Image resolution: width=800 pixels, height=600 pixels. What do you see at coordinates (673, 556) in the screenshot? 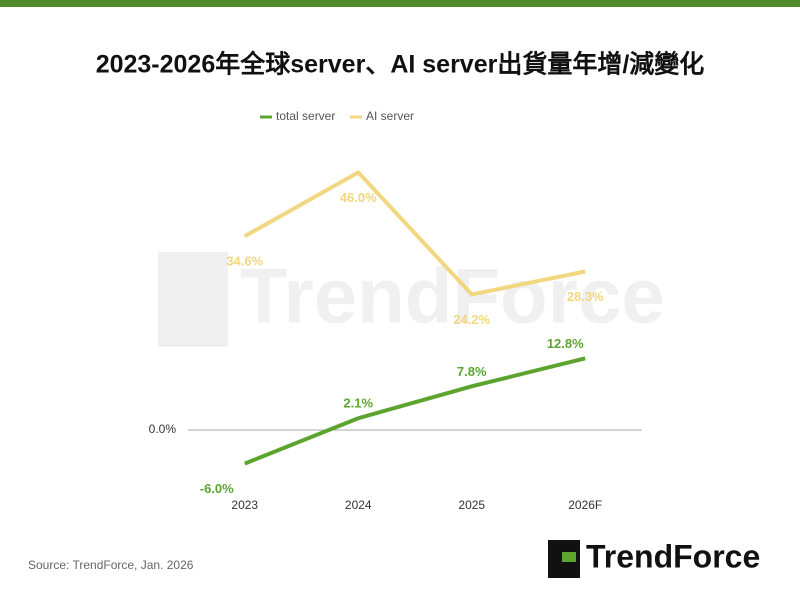
I see `logo-text: TrendForce` at bounding box center [673, 556].